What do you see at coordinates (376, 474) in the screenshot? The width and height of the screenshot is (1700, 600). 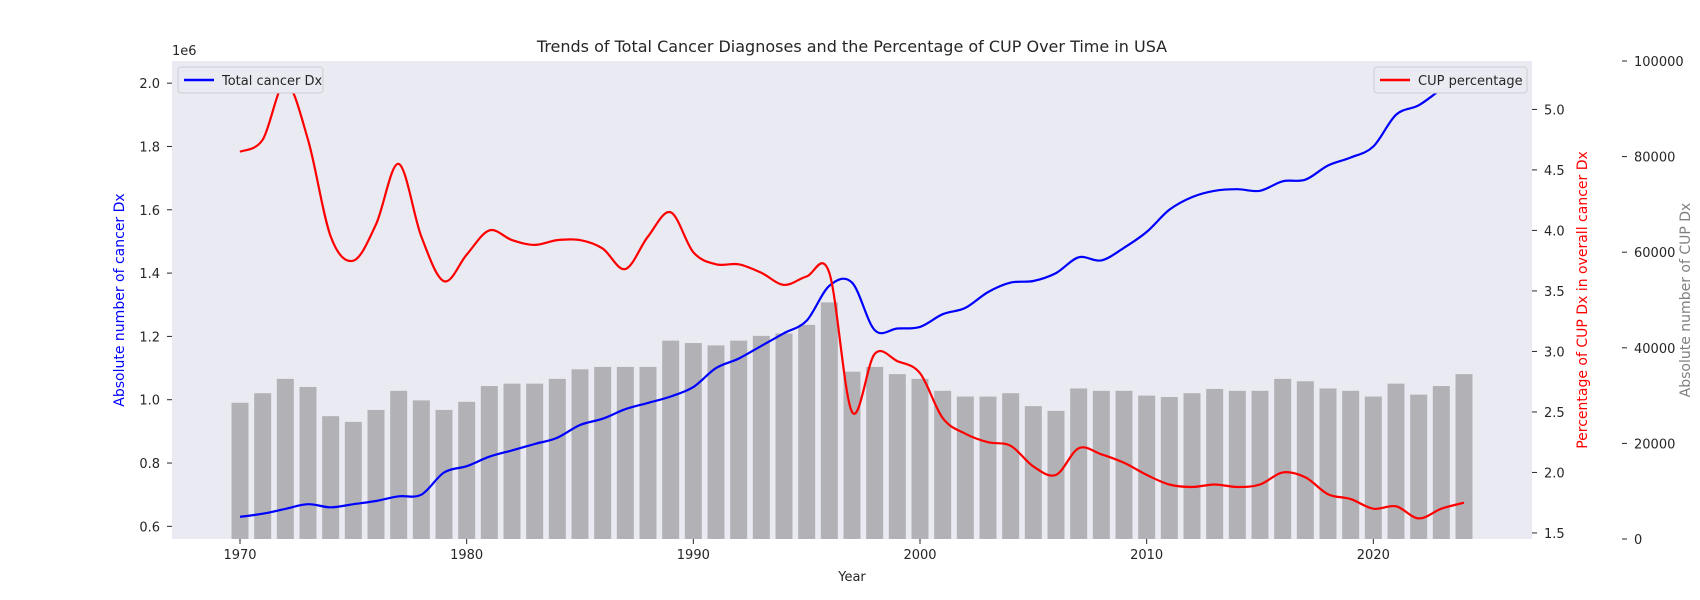 I see `bar-1976` at bounding box center [376, 474].